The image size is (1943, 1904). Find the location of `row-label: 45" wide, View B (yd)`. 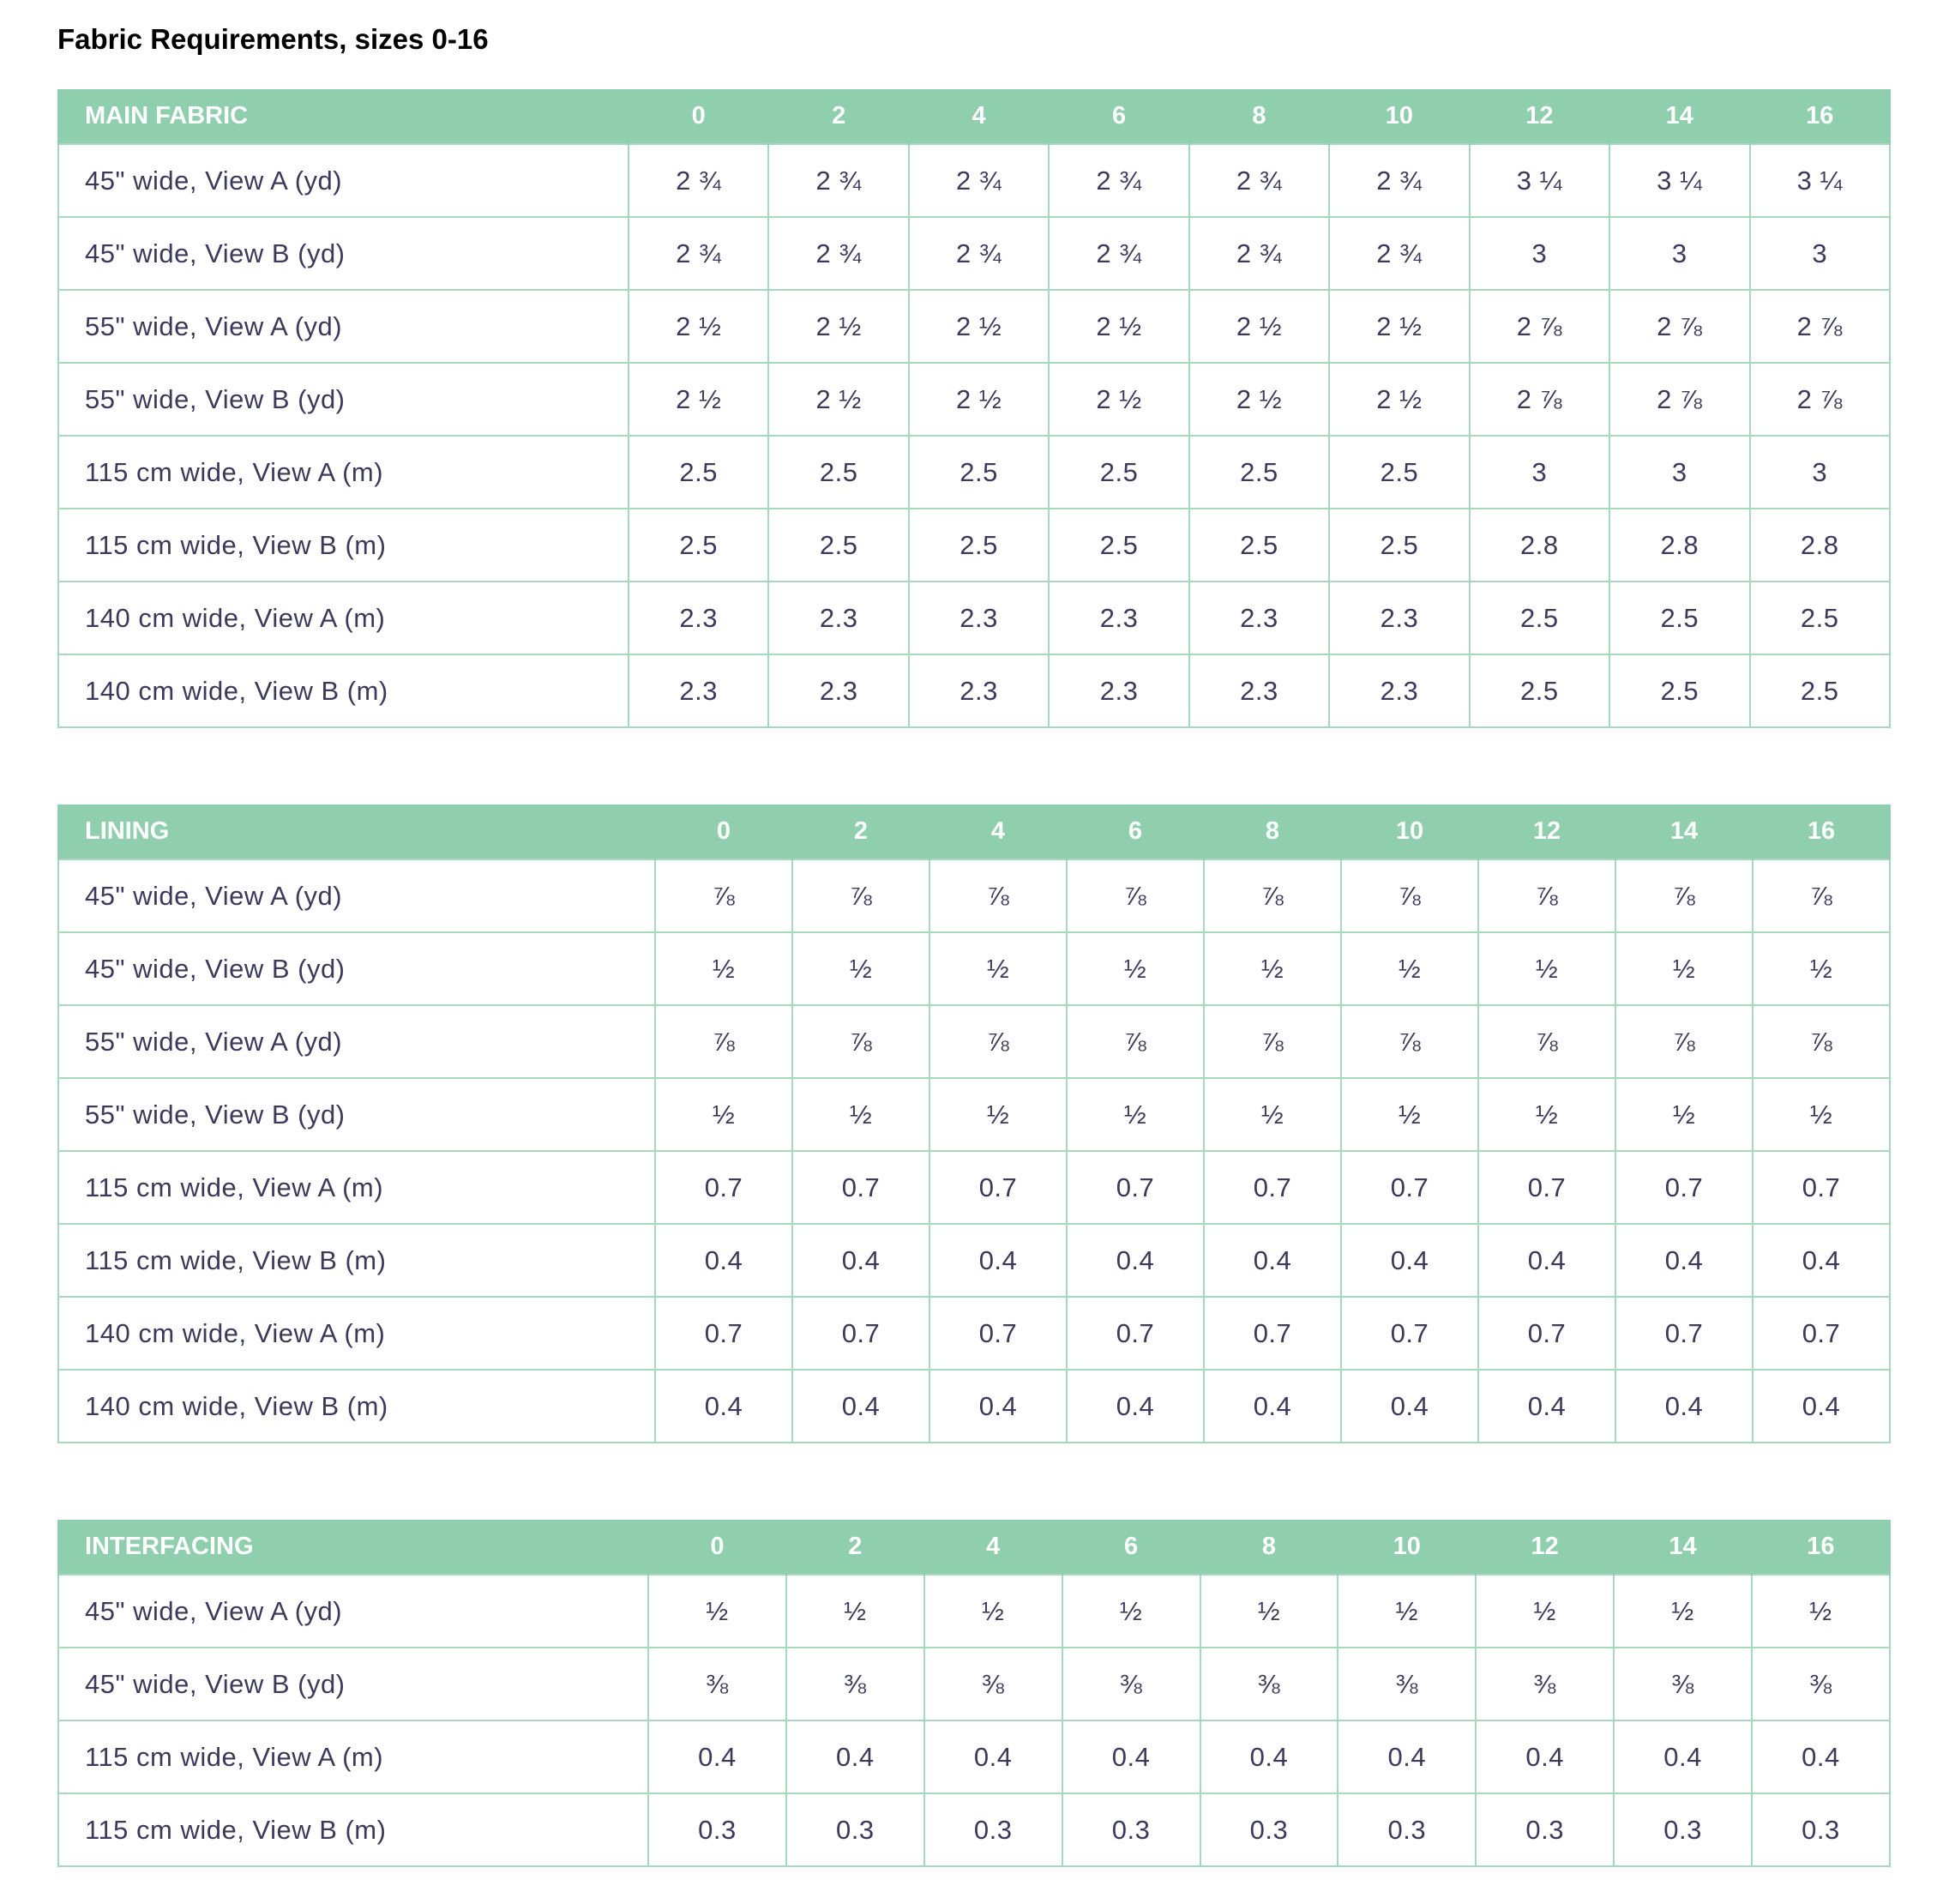

row-label: 45" wide, View B (yd) is located at coordinates (343, 254).